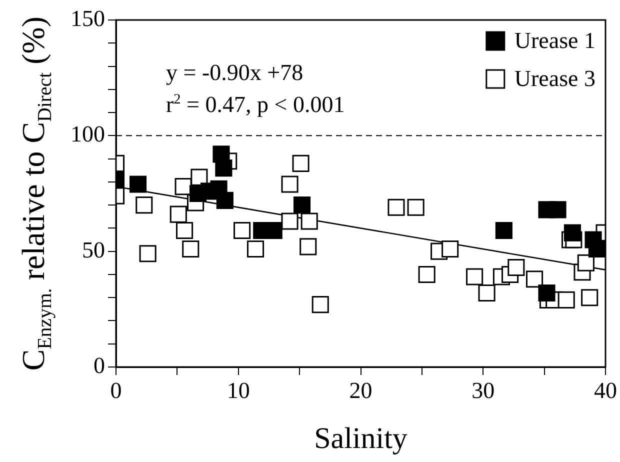 This screenshot has width=620, height=462. I want to click on annotation: y = -0.90x +78, so click(235, 72).